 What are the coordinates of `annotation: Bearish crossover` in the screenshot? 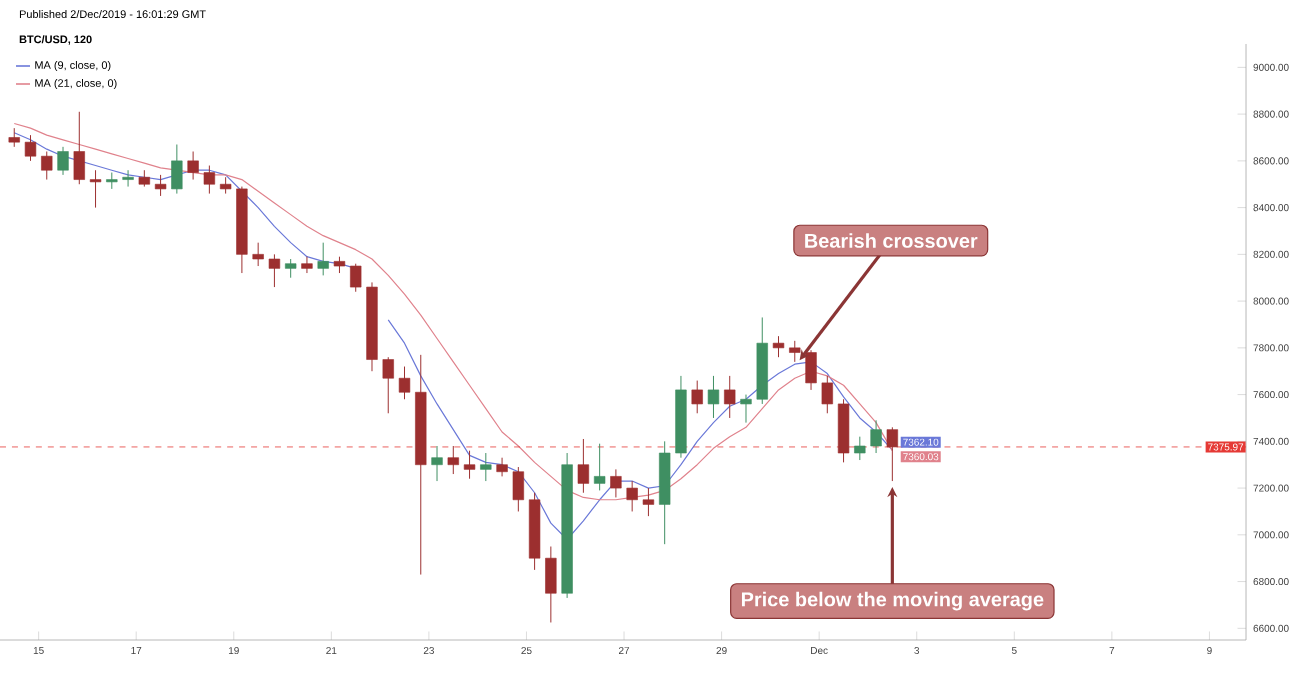 It's located at (891, 240).